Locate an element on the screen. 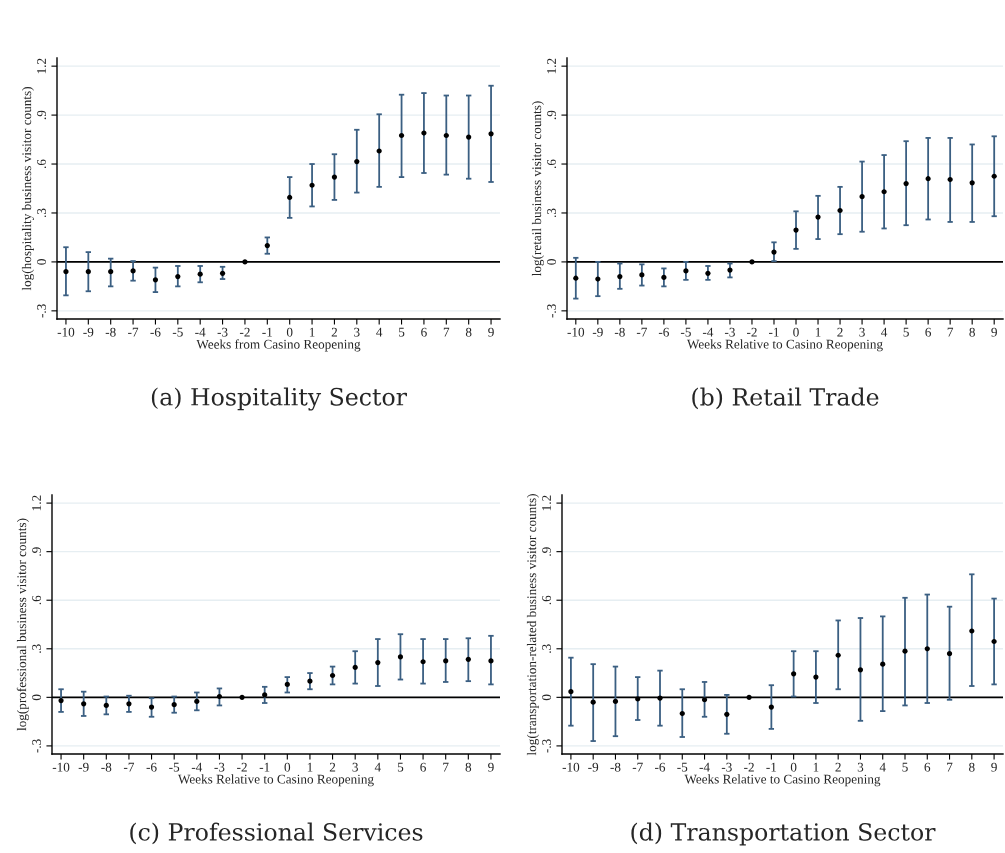  x-tick-label: 3 is located at coordinates (862, 332).